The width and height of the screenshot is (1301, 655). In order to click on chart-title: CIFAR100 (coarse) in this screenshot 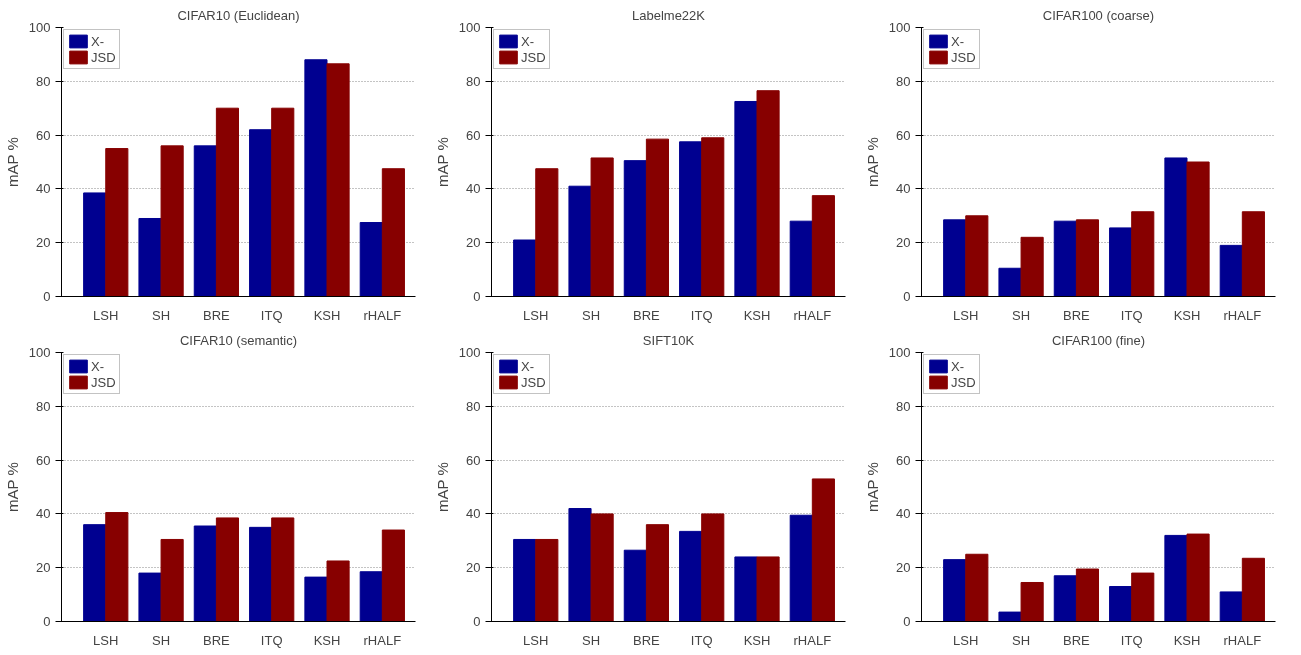, I will do `click(1098, 15)`.